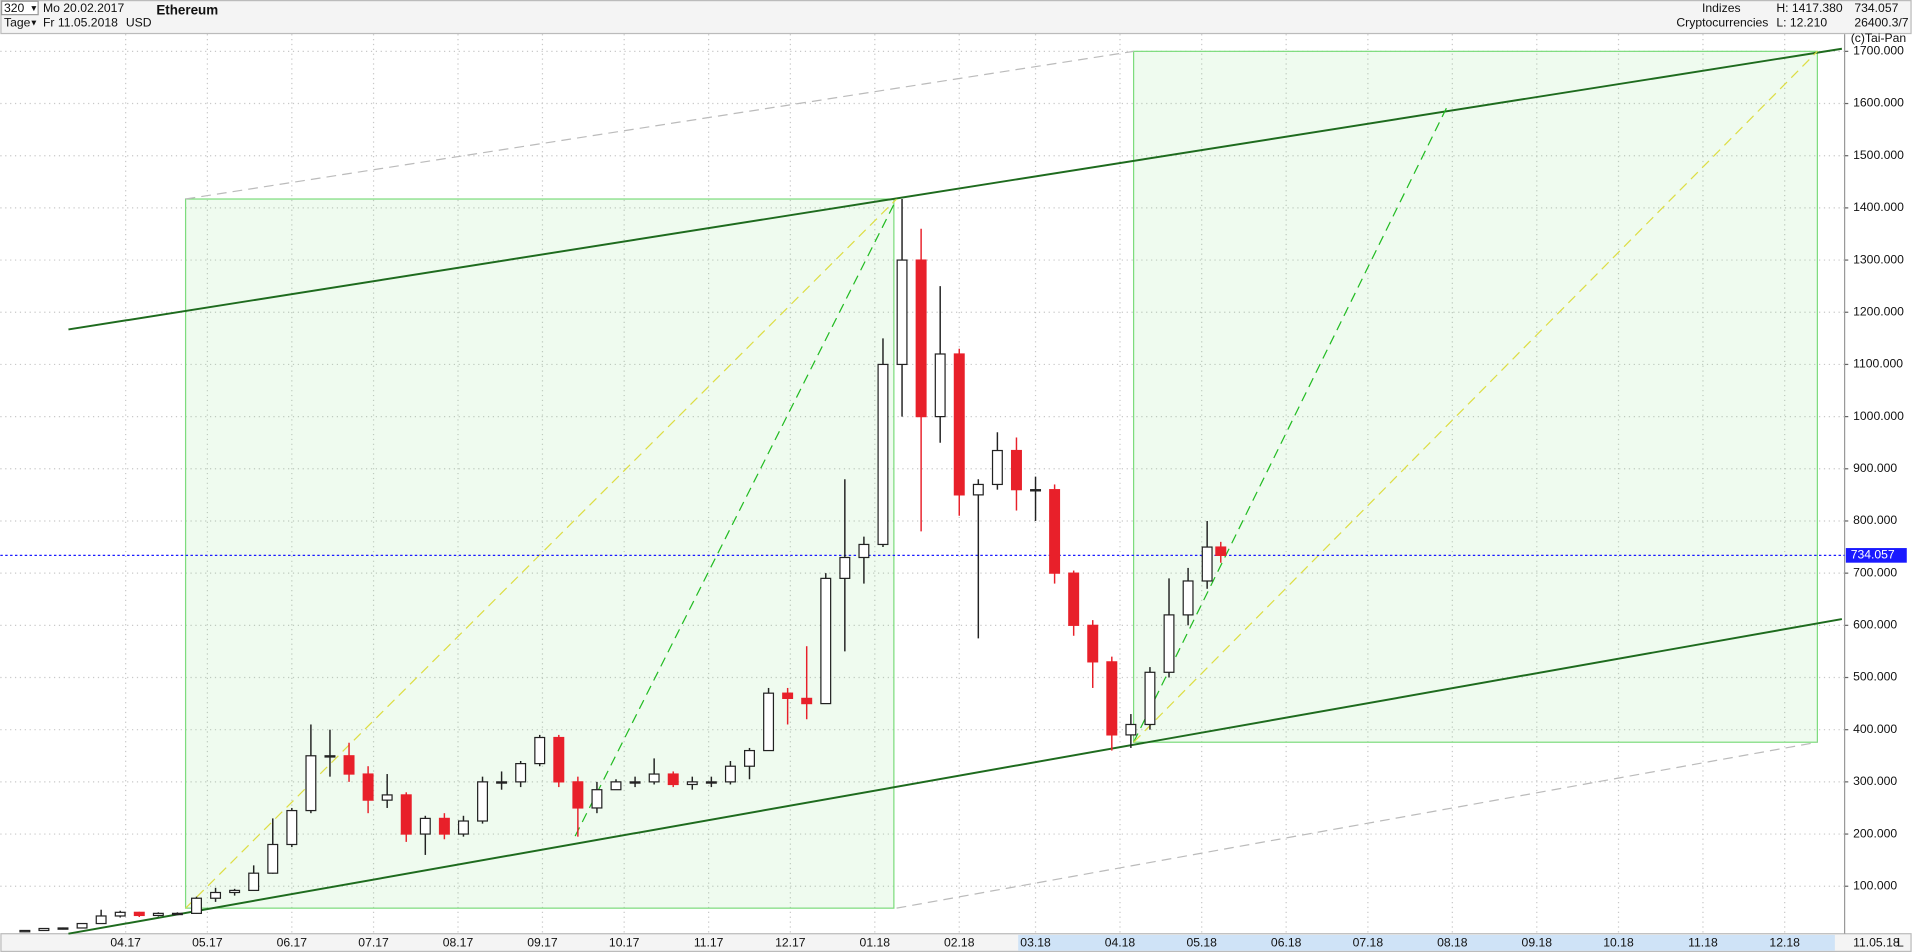  I want to click on y-tick-label: 1000.000, so click(1878, 416).